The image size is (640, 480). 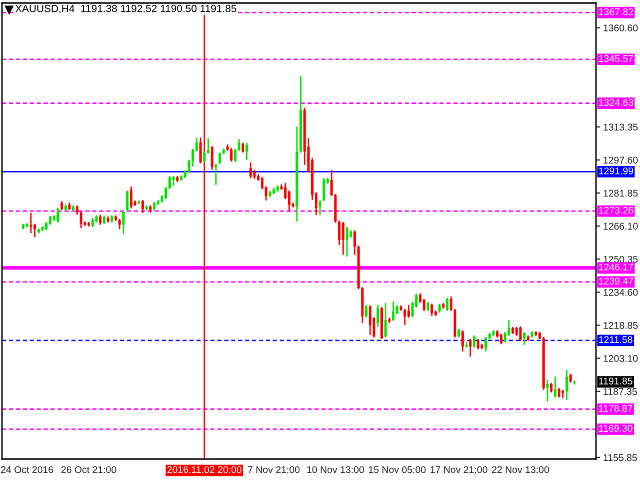 I want to click on y-tick-label: 1155.85, so click(x=620, y=458).